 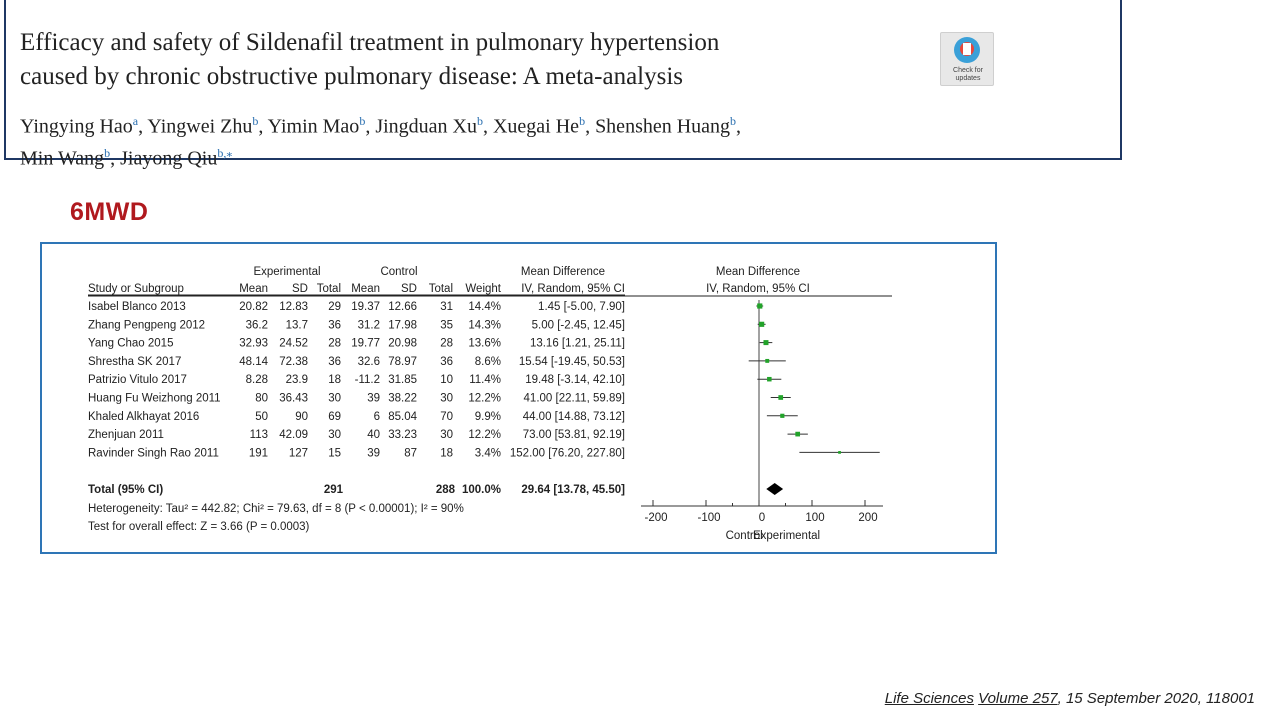 I want to click on study-weight: 3.4%, so click(x=488, y=453).